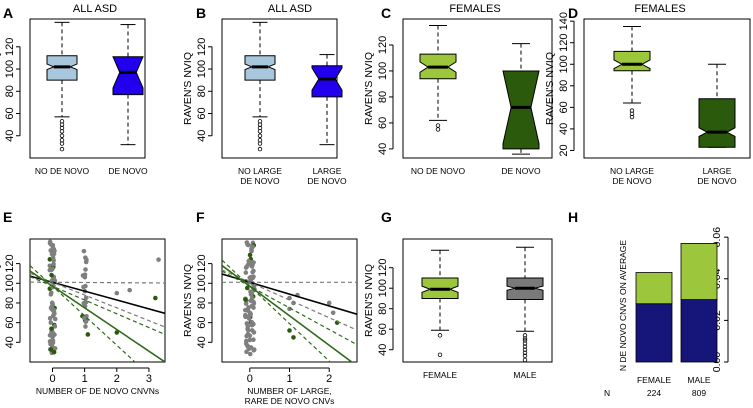  I want to click on panel-label: H, so click(573, 217).